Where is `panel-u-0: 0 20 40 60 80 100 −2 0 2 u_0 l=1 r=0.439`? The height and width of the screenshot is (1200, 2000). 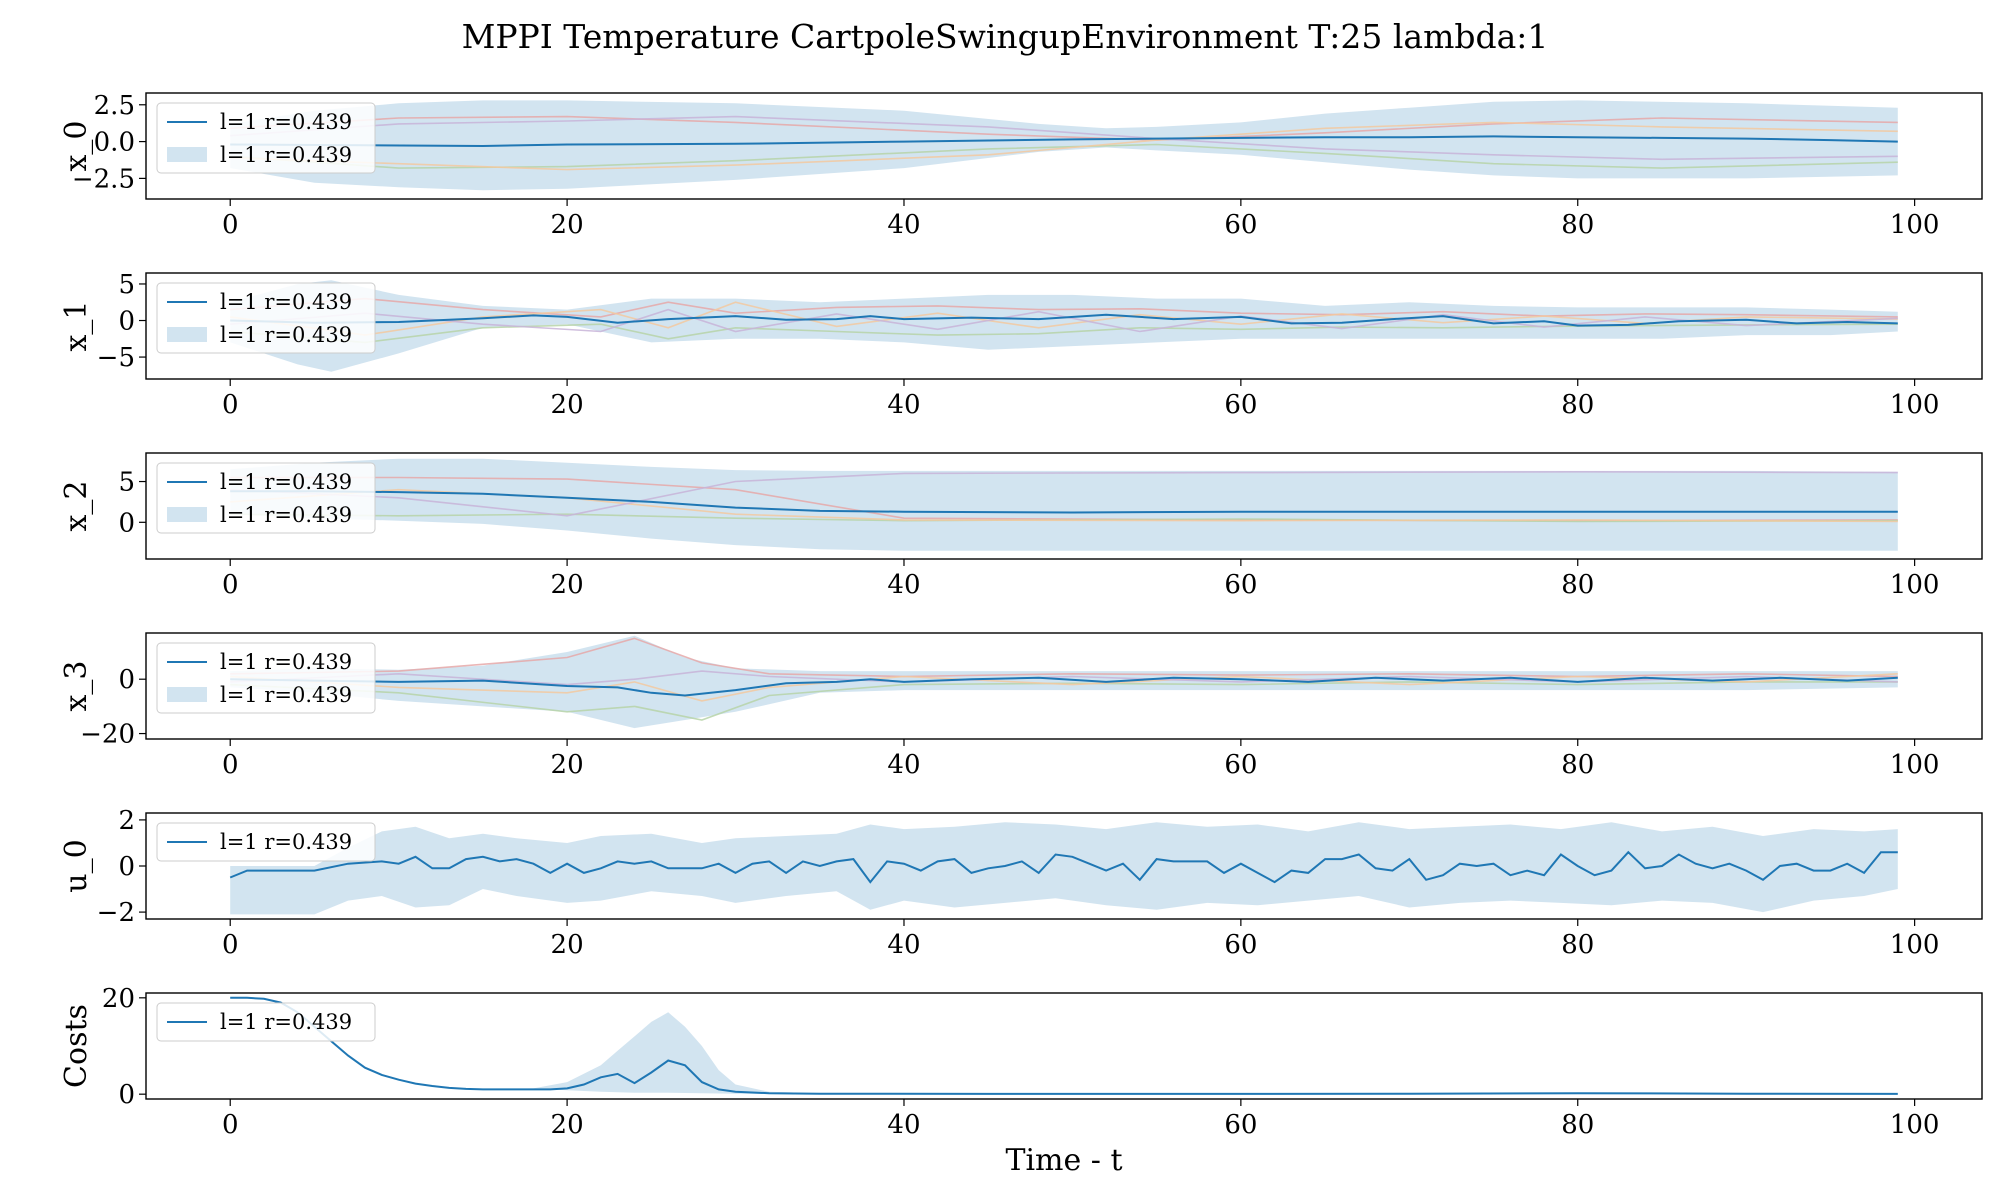
panel-u-0: 0 20 40 60 80 100 −2 0 2 u_0 l=1 r=0.439 is located at coordinates (1021, 883).